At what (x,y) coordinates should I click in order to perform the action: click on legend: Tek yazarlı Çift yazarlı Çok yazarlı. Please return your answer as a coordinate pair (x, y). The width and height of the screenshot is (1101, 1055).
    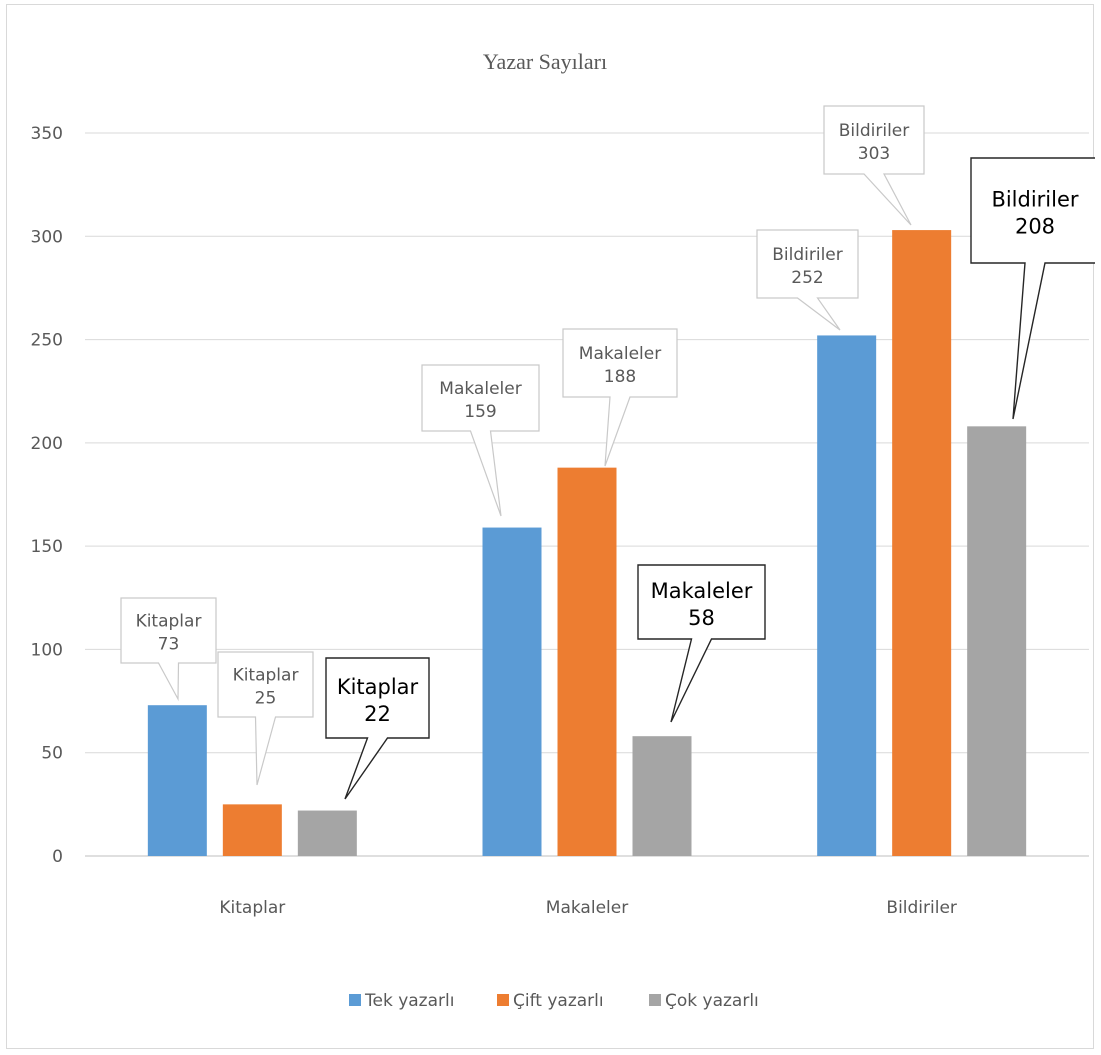
    Looking at the image, I should click on (554, 1001).